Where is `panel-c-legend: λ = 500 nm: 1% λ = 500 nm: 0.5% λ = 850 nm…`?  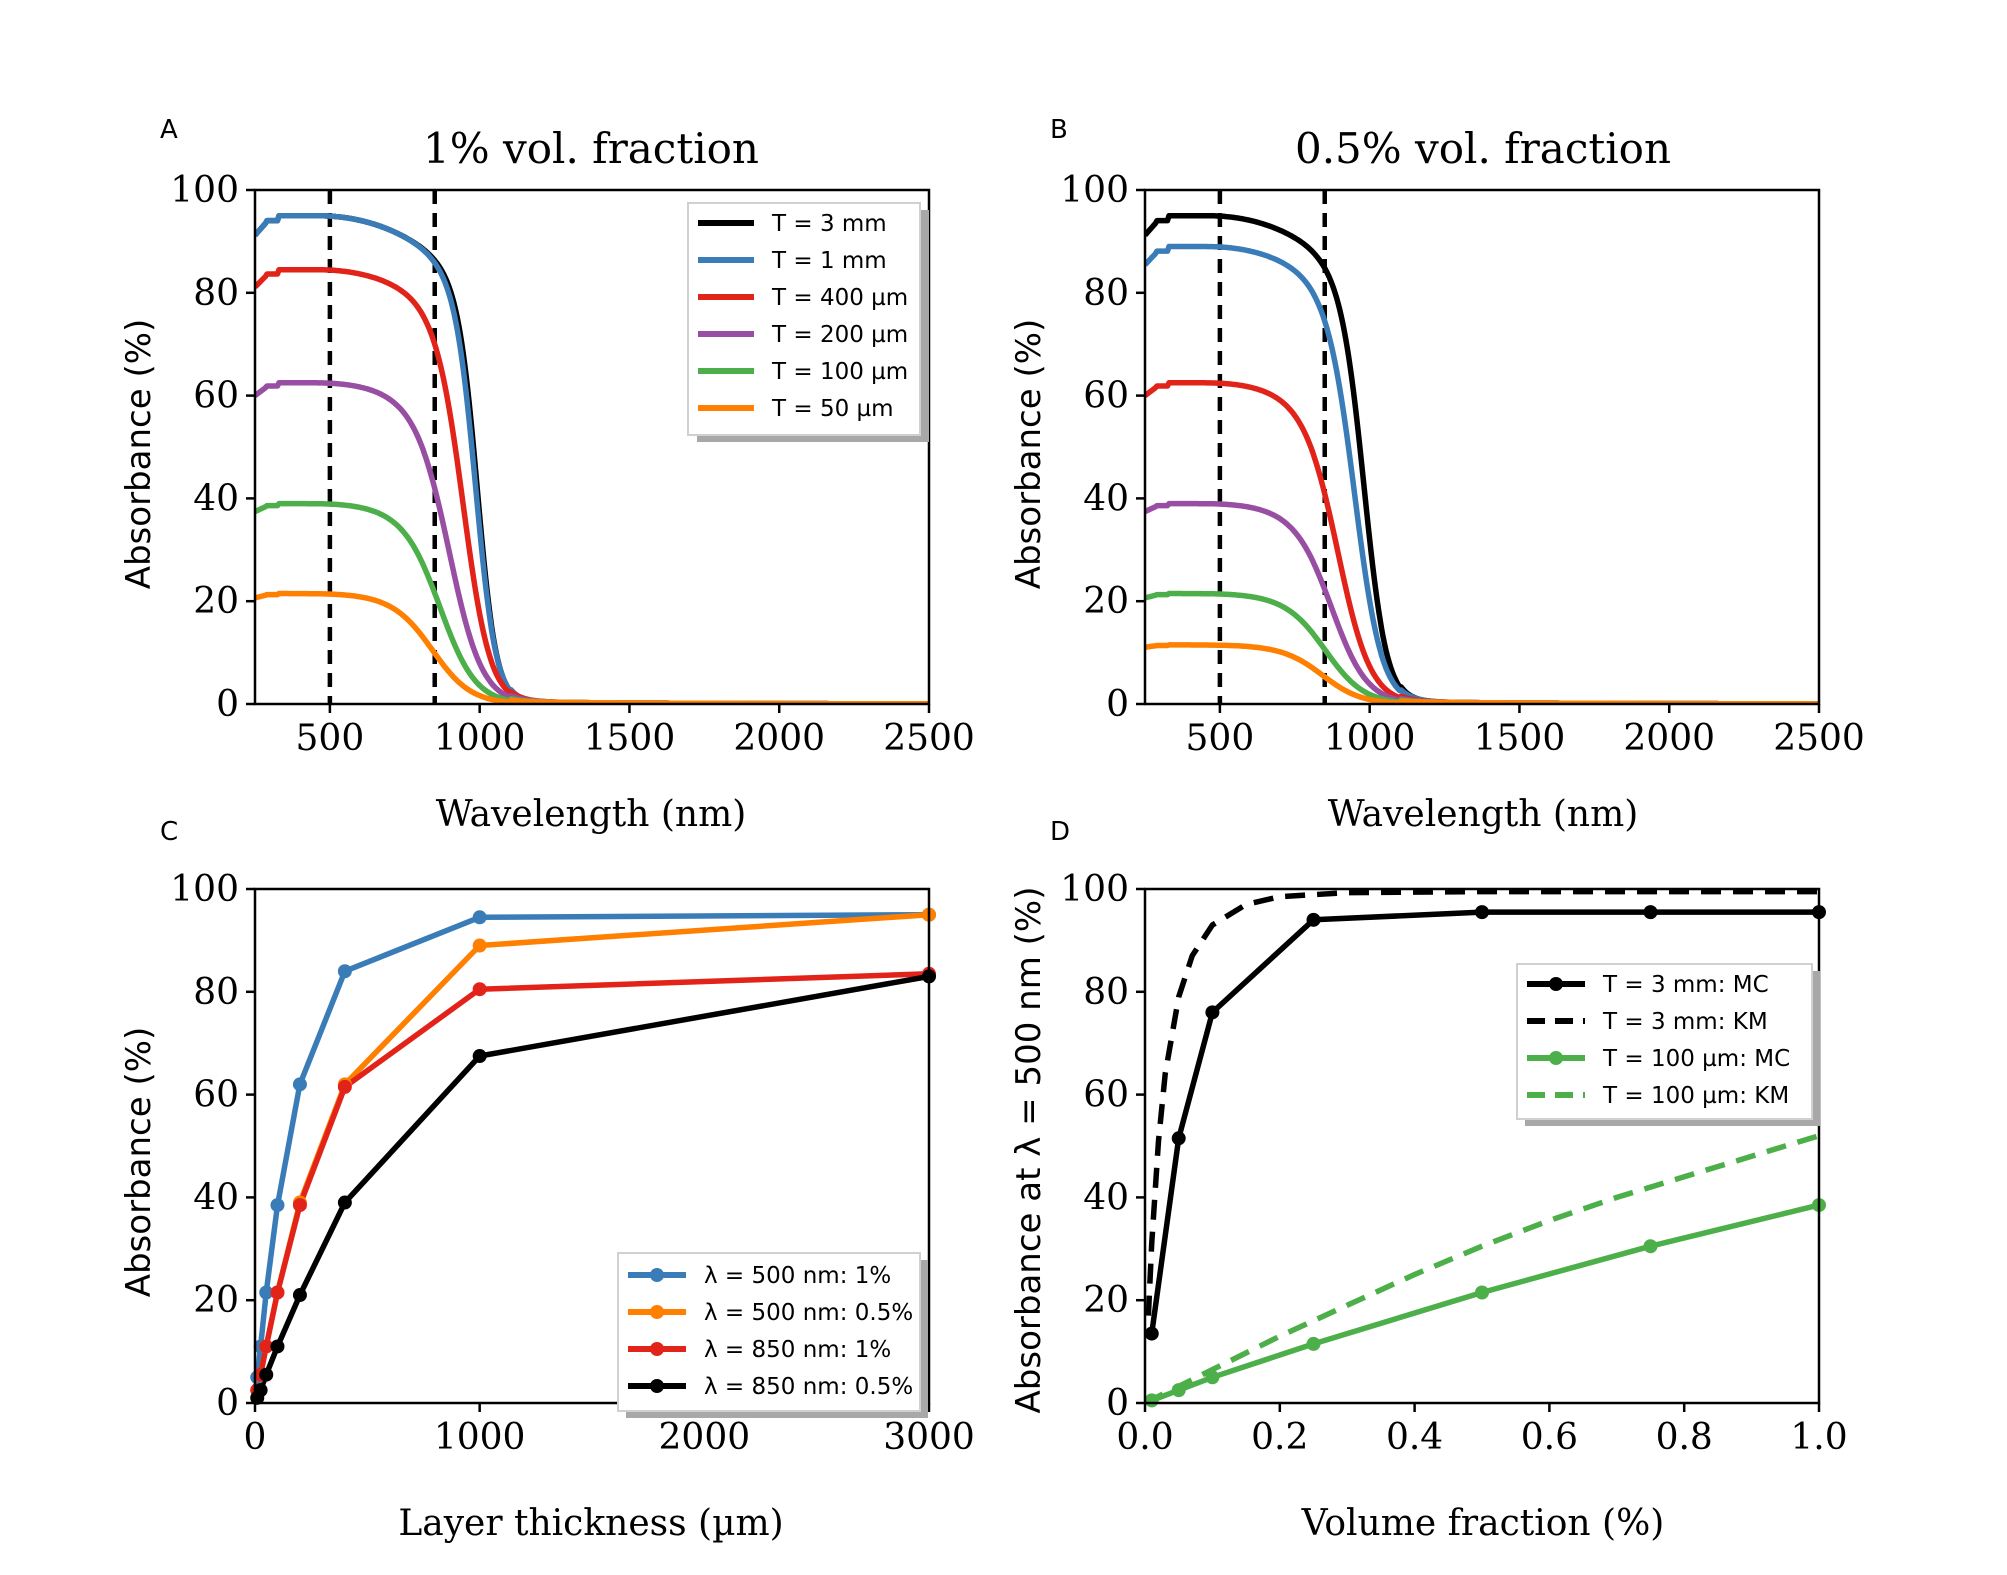
panel-c-legend: λ = 500 nm: 1% λ = 500 nm: 0.5% λ = 850 nm… is located at coordinates (772, 1335).